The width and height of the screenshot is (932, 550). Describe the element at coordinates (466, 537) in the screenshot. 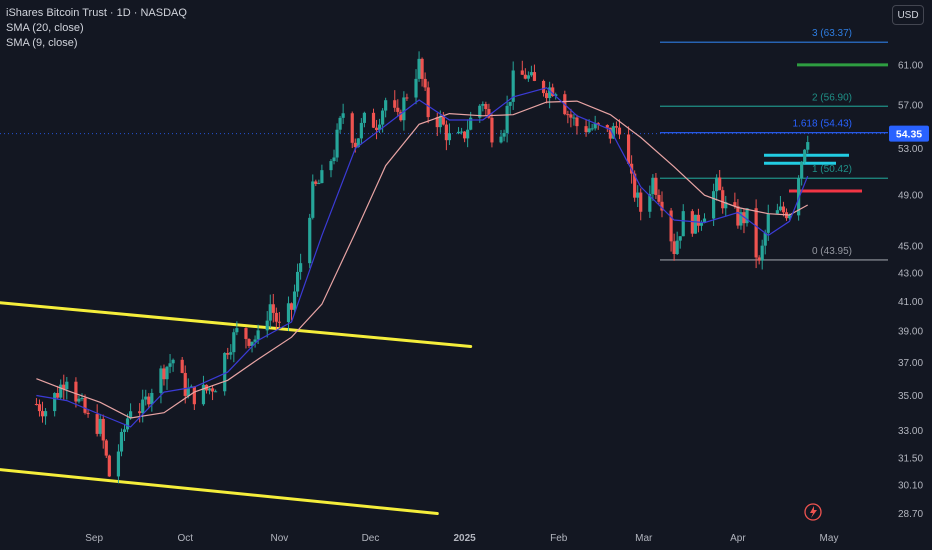

I see `time-axis: Sep Oct Nov Dec 2025 Feb Mar Apr May` at that location.